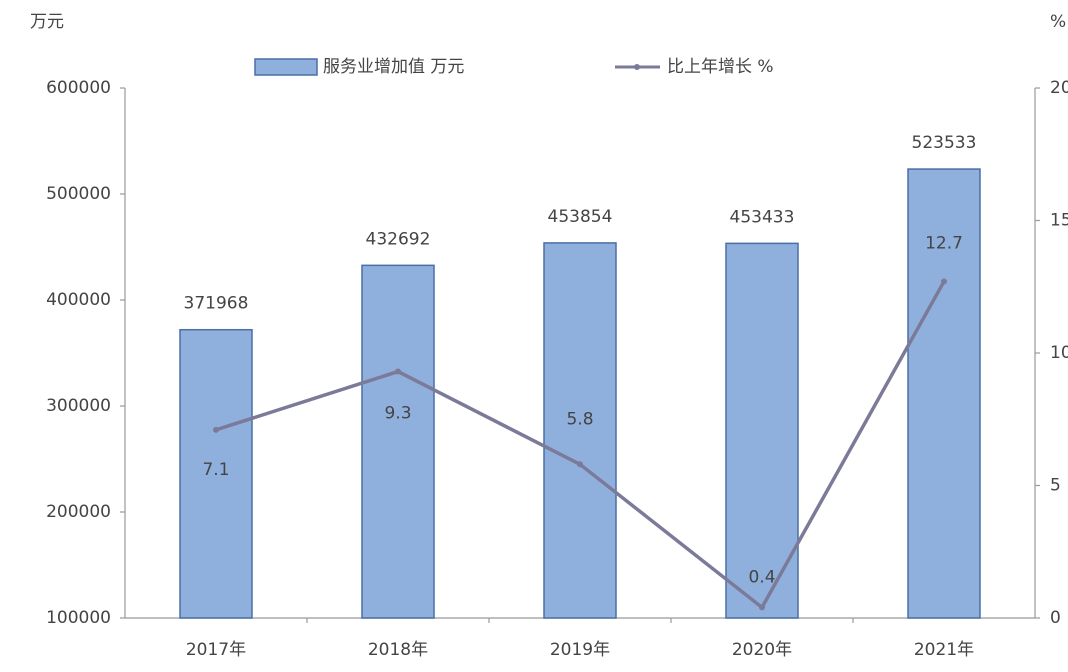 The height and width of the screenshot is (672, 1068). Describe the element at coordinates (944, 650) in the screenshot. I see `x-tick-label: 2021年` at that location.